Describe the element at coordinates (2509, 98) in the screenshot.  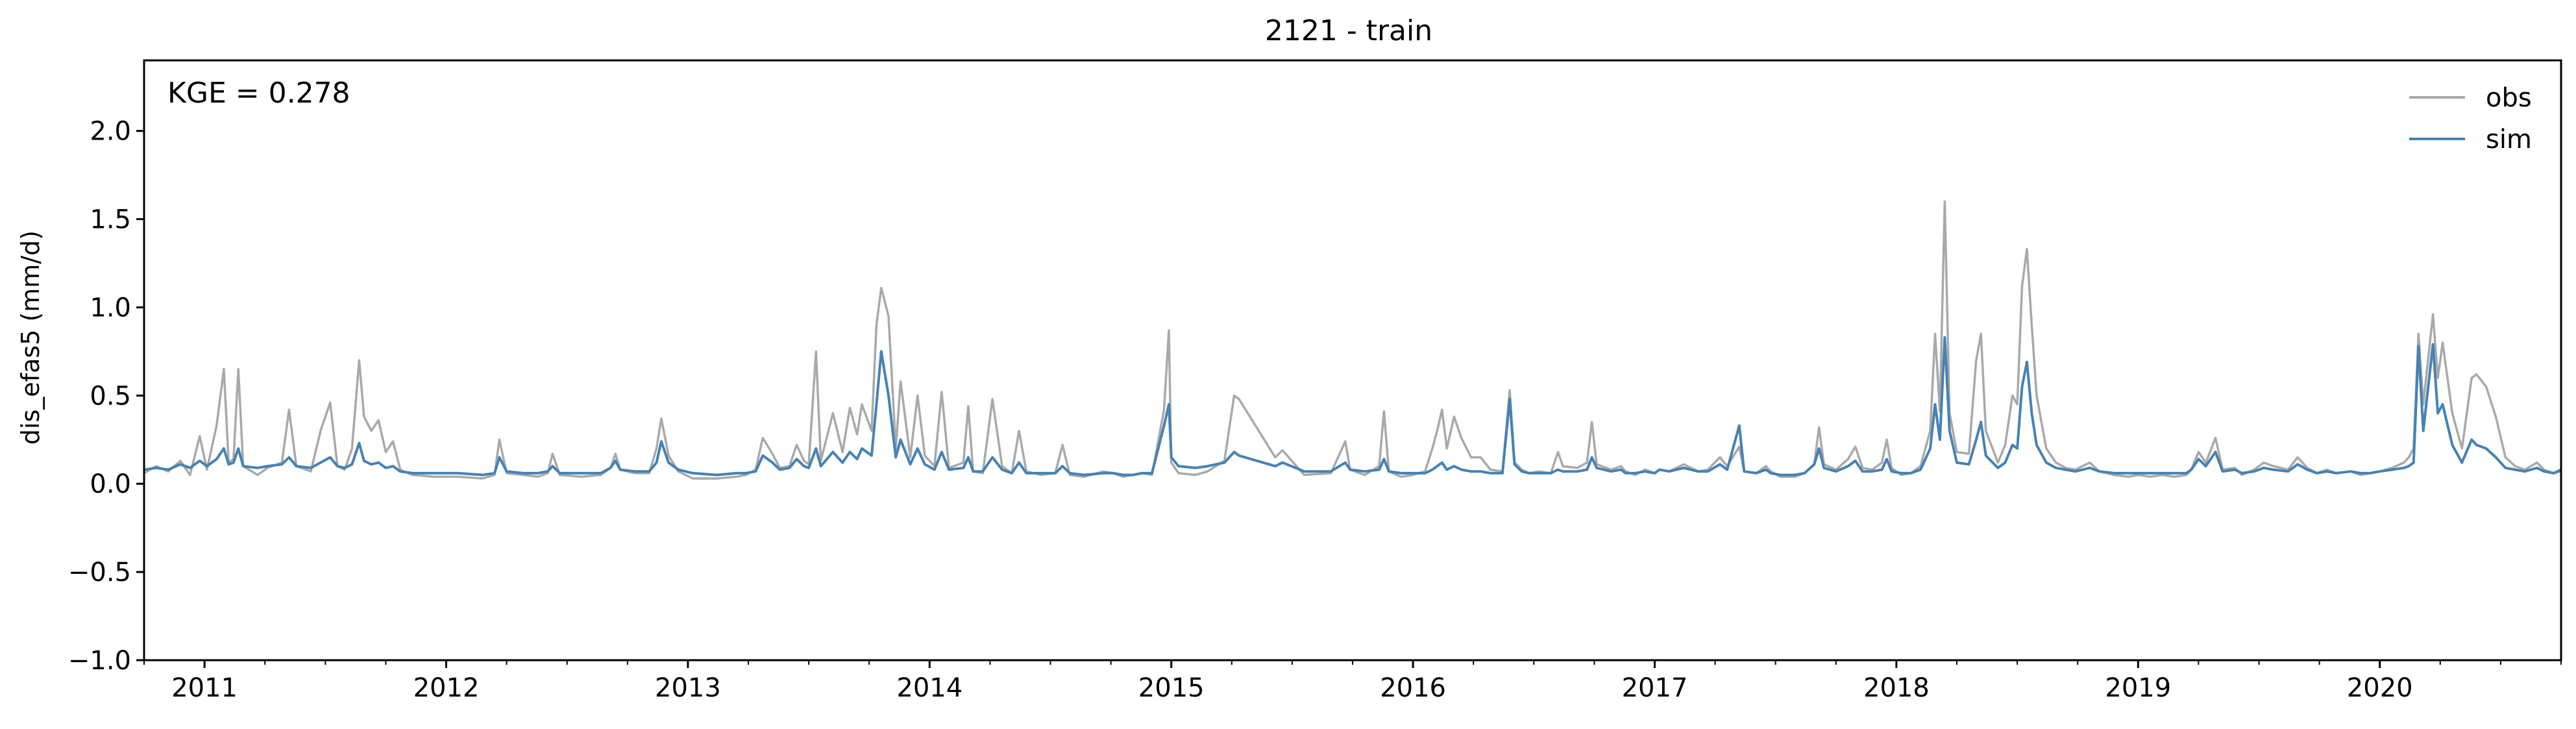
I see `legend-label-obs: obs` at that location.